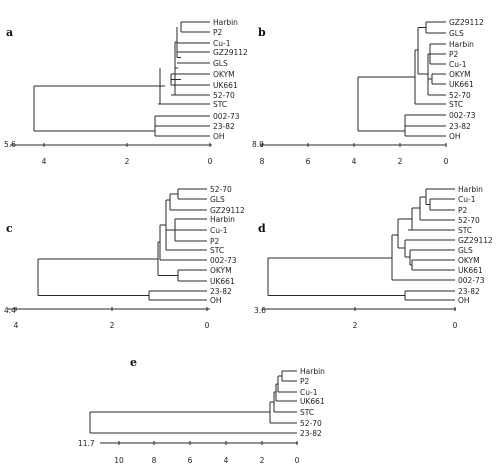 This screenshot has width=496, height=470. I want to click on axis-e: 10 8 6 4 2 0 11.7, so click(189, 452).